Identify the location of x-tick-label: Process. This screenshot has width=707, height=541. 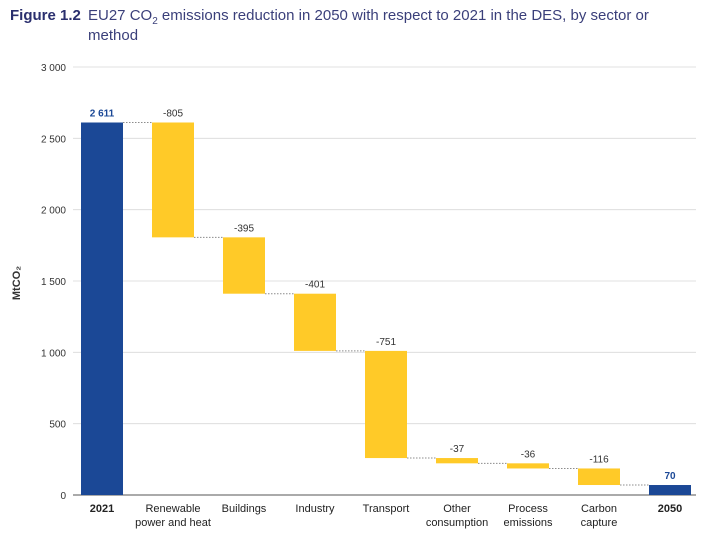
(528, 509).